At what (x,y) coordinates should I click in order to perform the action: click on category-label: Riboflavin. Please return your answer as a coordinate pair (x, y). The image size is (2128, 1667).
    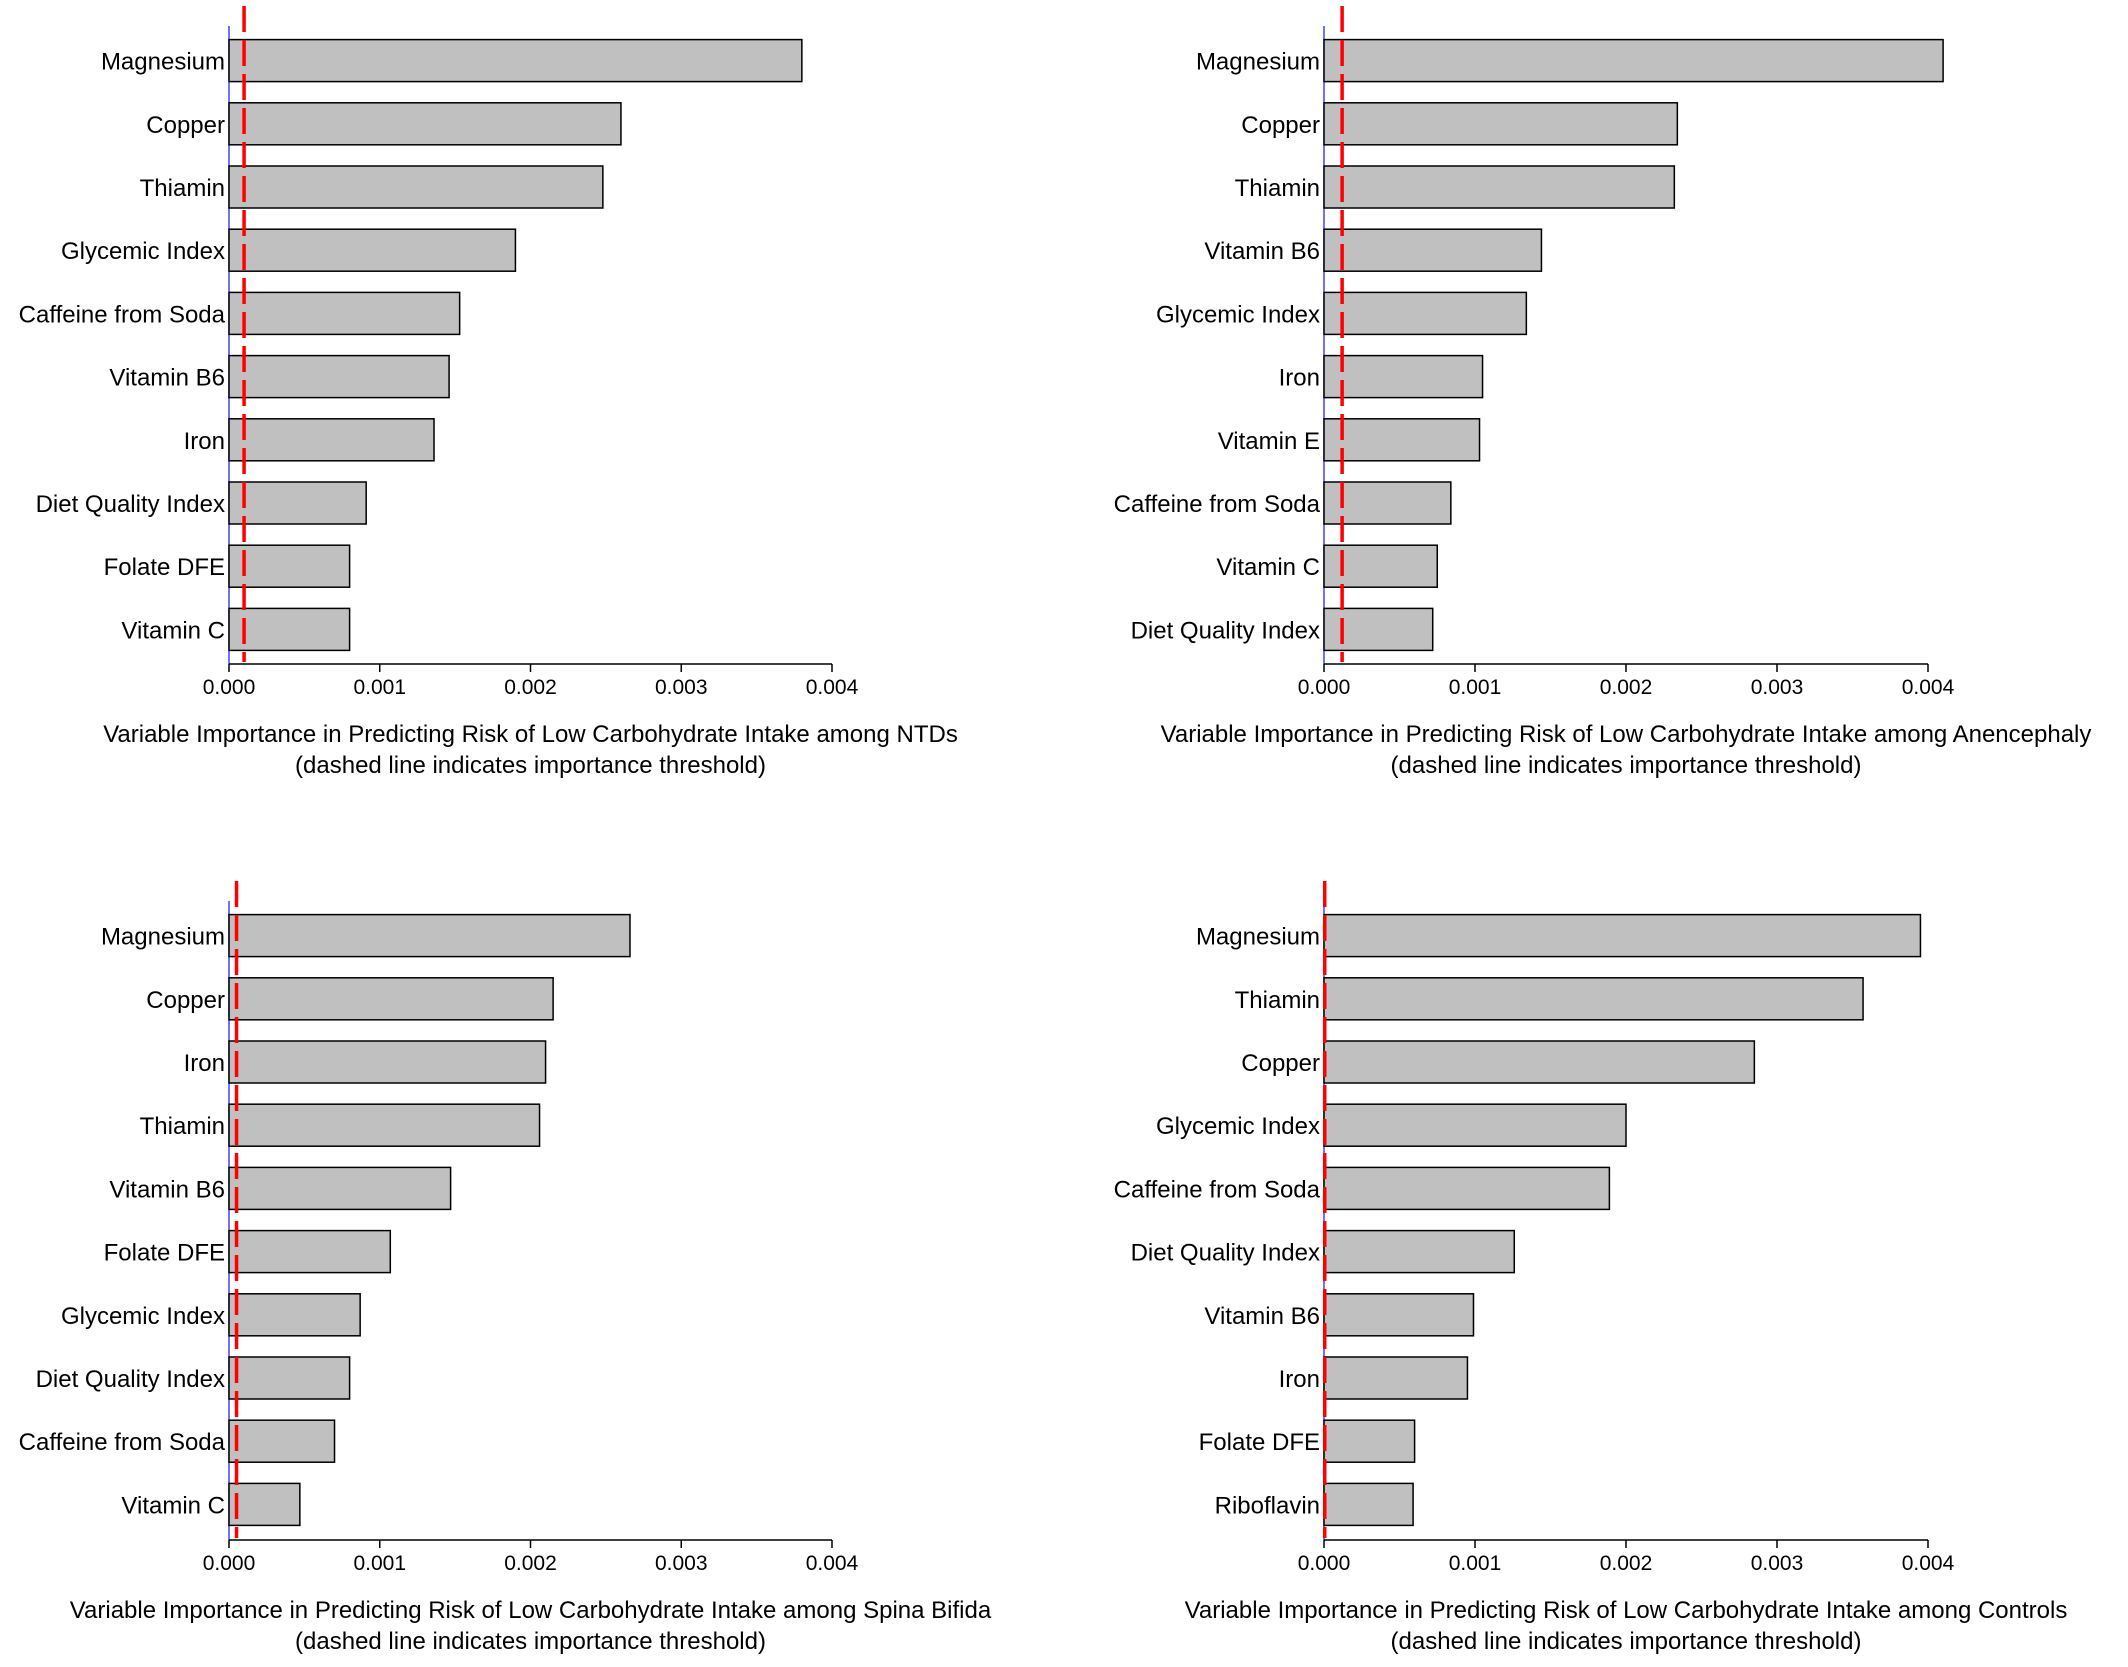
    Looking at the image, I should click on (1267, 1505).